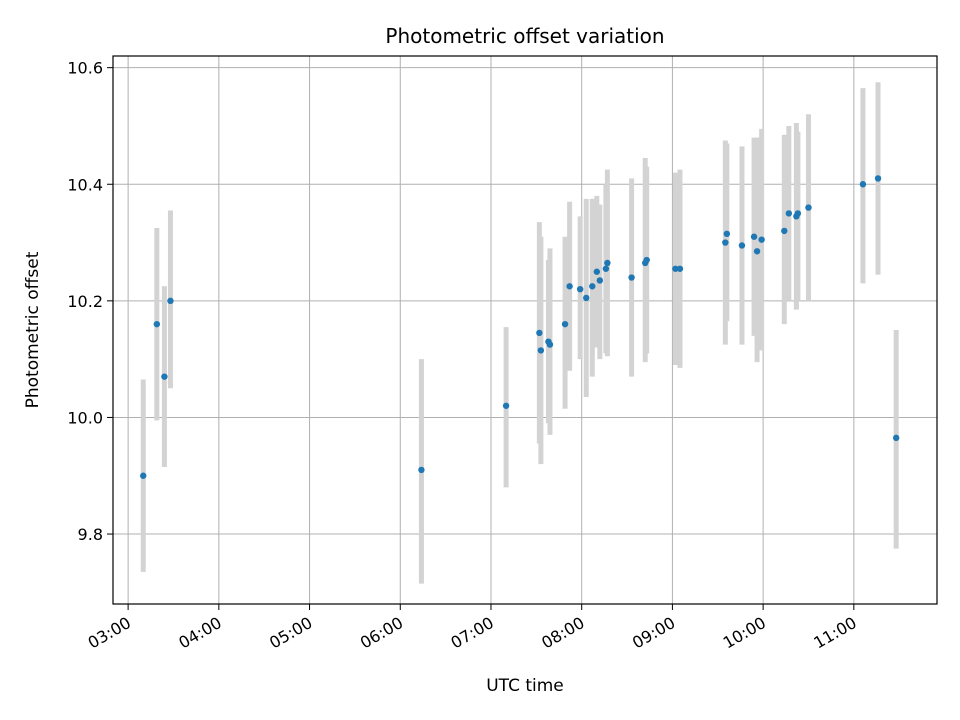 This screenshot has width=960, height=720. Describe the element at coordinates (33, 329) in the screenshot. I see `y-axis-label: Photometric offset` at that location.